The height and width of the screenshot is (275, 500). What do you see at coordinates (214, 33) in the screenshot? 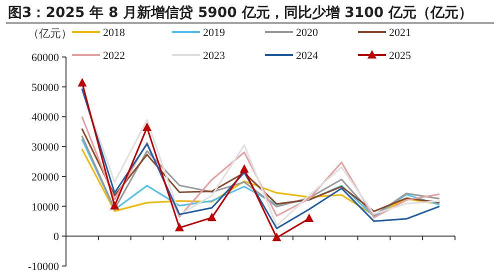
I see `legend-label: 2019` at bounding box center [214, 33].